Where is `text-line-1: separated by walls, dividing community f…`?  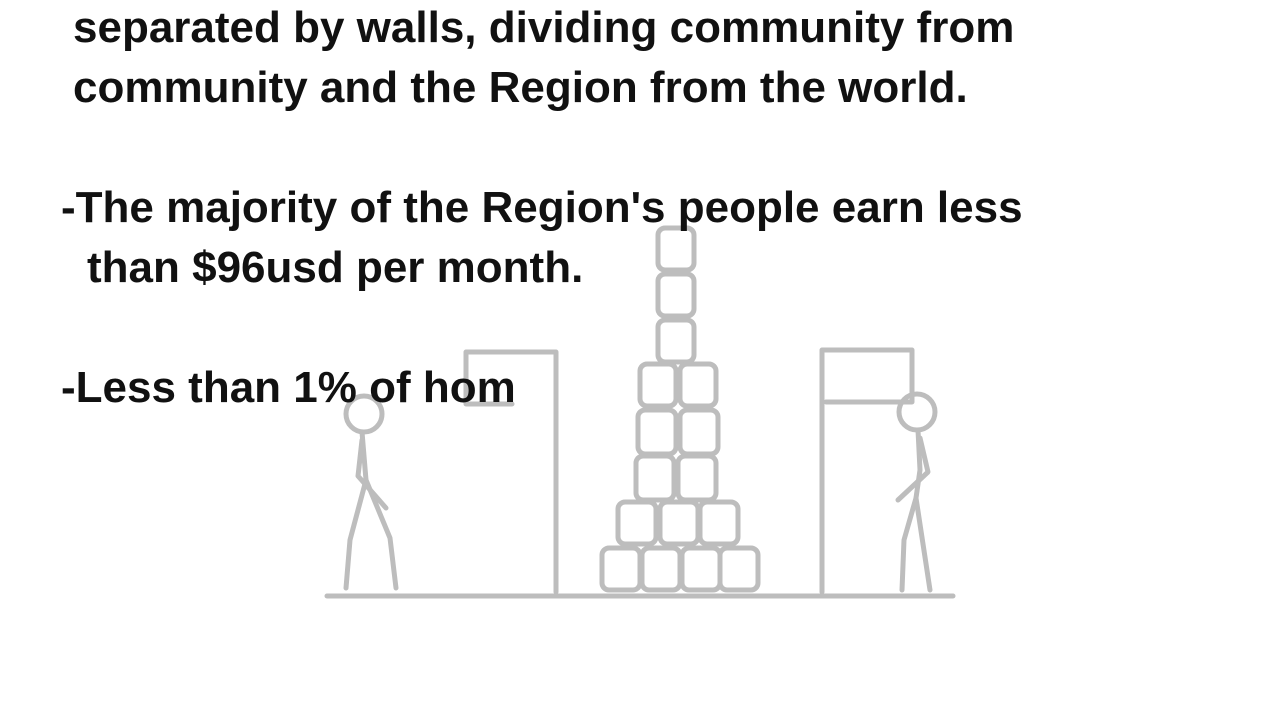 text-line-1: separated by walls, dividing community f… is located at coordinates (544, 27).